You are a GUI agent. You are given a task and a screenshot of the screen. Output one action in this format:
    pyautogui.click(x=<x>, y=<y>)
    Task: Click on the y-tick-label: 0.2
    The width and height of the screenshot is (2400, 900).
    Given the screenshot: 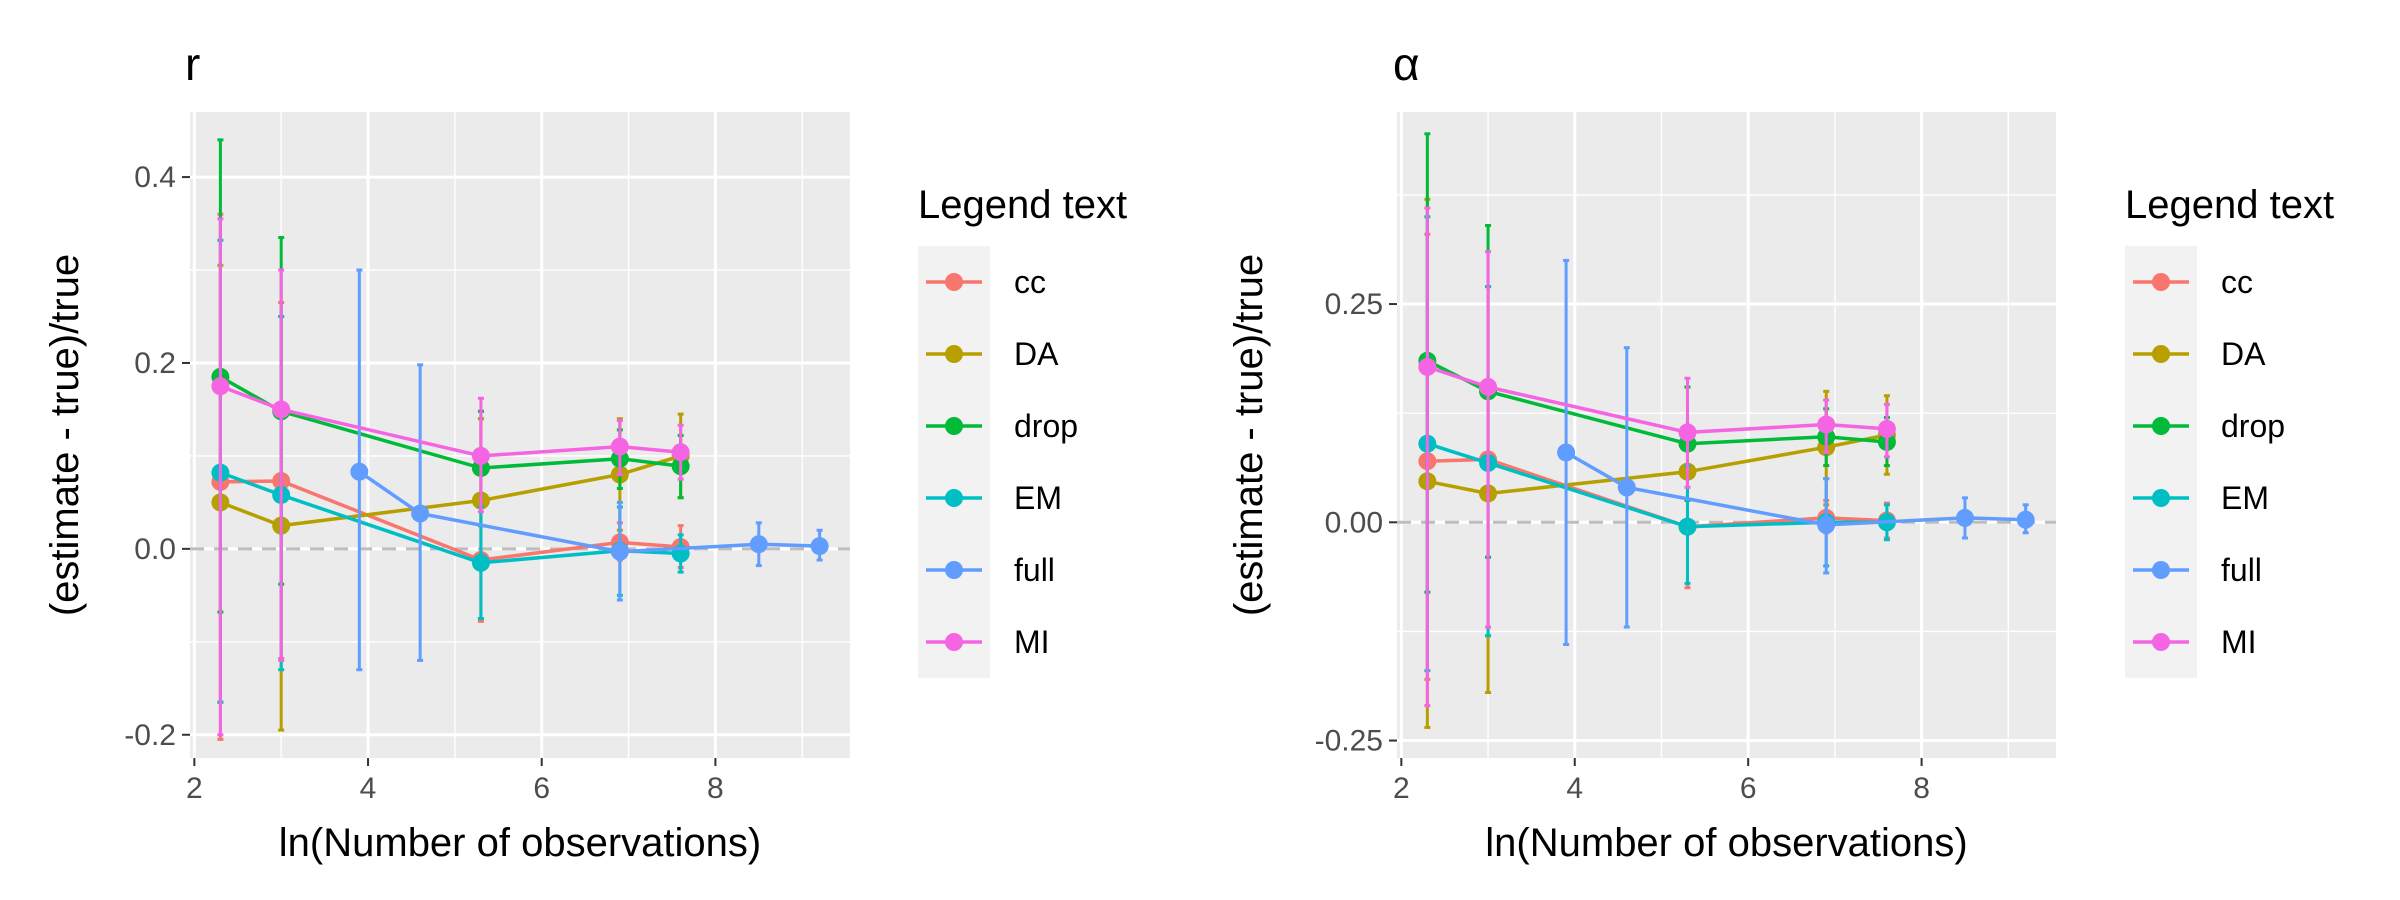 What is the action you would take?
    pyautogui.click(x=155, y=363)
    